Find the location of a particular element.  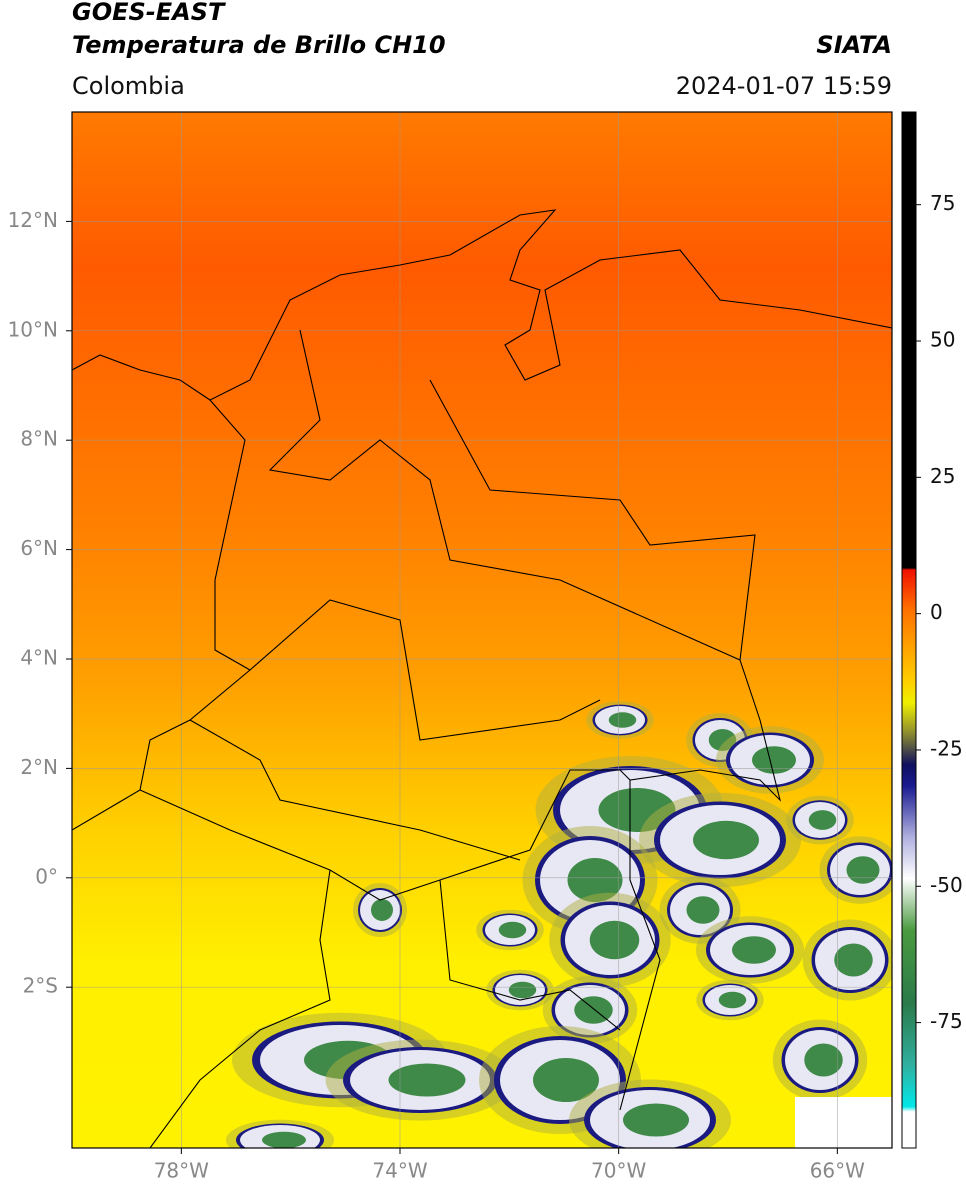

lon-tick-label: 70°W is located at coordinates (618, 1171).